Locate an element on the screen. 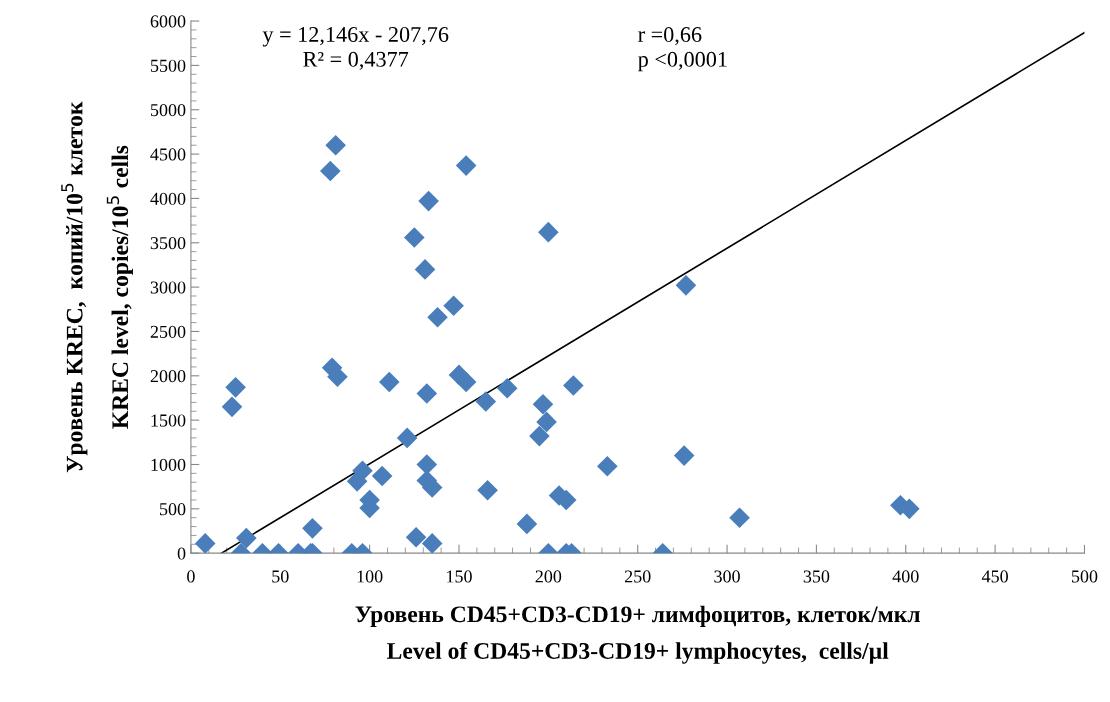  x-tick-label: 450 is located at coordinates (994, 576).